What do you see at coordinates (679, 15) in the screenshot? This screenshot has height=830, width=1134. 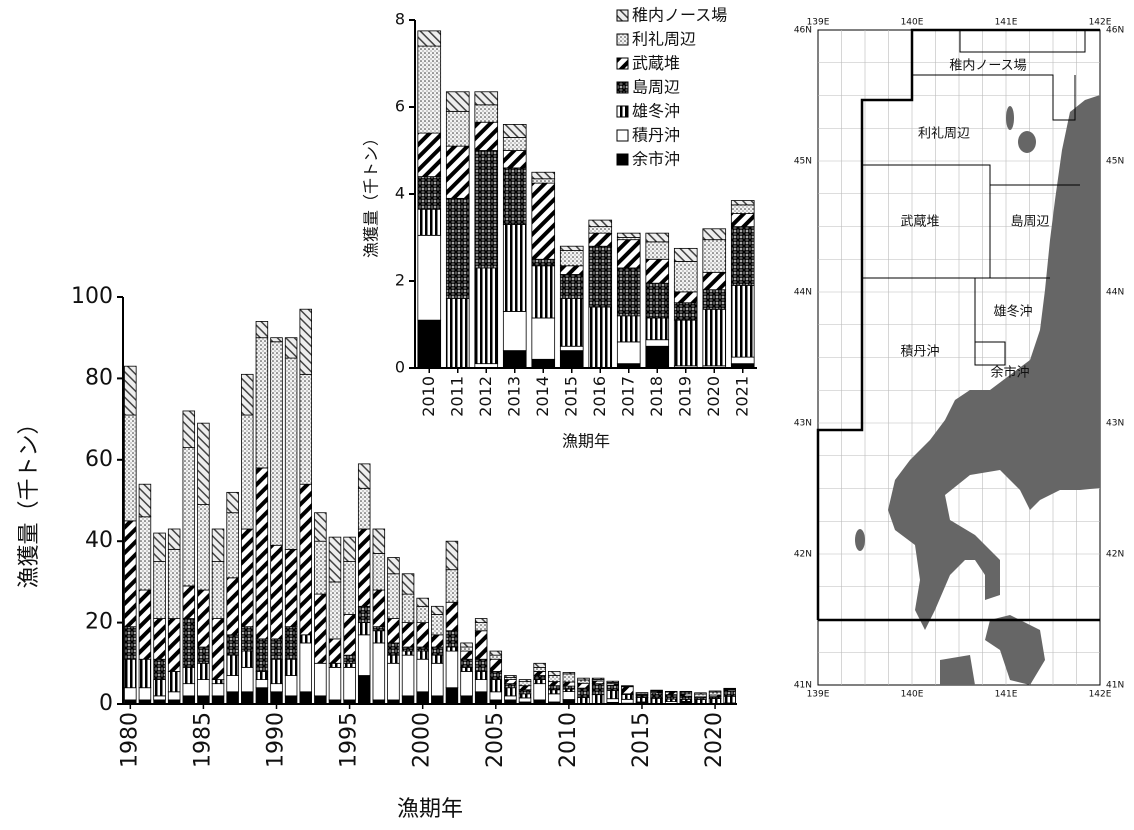 I see `legend-label: 稚内ノース場` at bounding box center [679, 15].